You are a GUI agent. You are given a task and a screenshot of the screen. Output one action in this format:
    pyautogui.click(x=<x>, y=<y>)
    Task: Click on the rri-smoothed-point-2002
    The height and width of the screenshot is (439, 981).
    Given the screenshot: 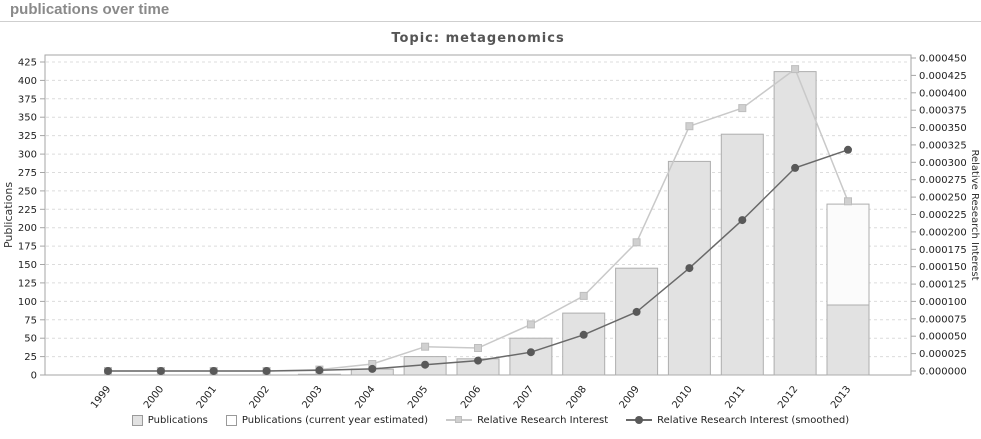 What is the action you would take?
    pyautogui.click(x=266, y=371)
    